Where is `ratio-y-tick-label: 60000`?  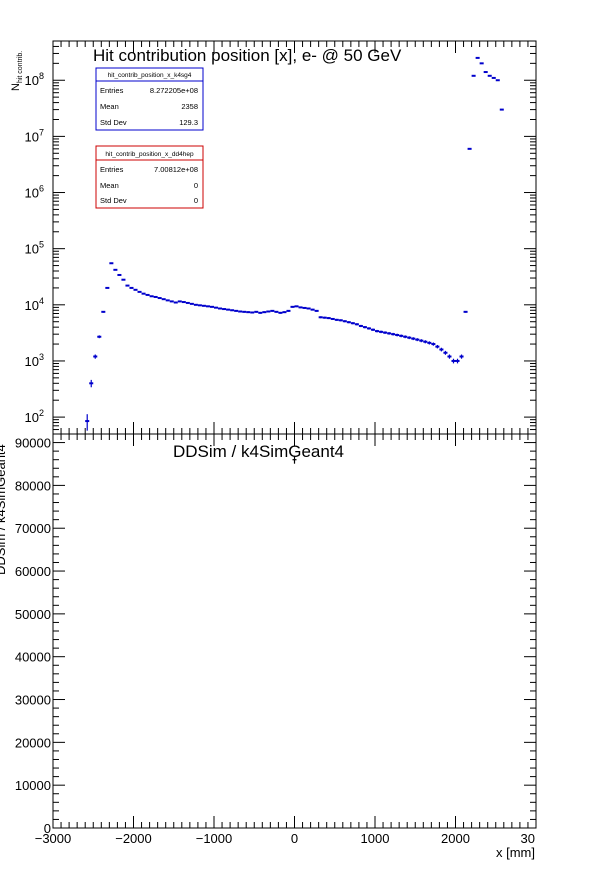 ratio-y-tick-label: 60000 is located at coordinates (33, 571).